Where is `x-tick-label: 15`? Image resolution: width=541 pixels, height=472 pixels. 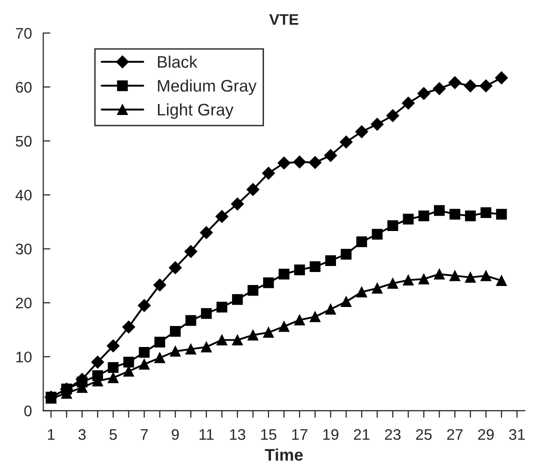 x-tick-label: 15 is located at coordinates (268, 434).